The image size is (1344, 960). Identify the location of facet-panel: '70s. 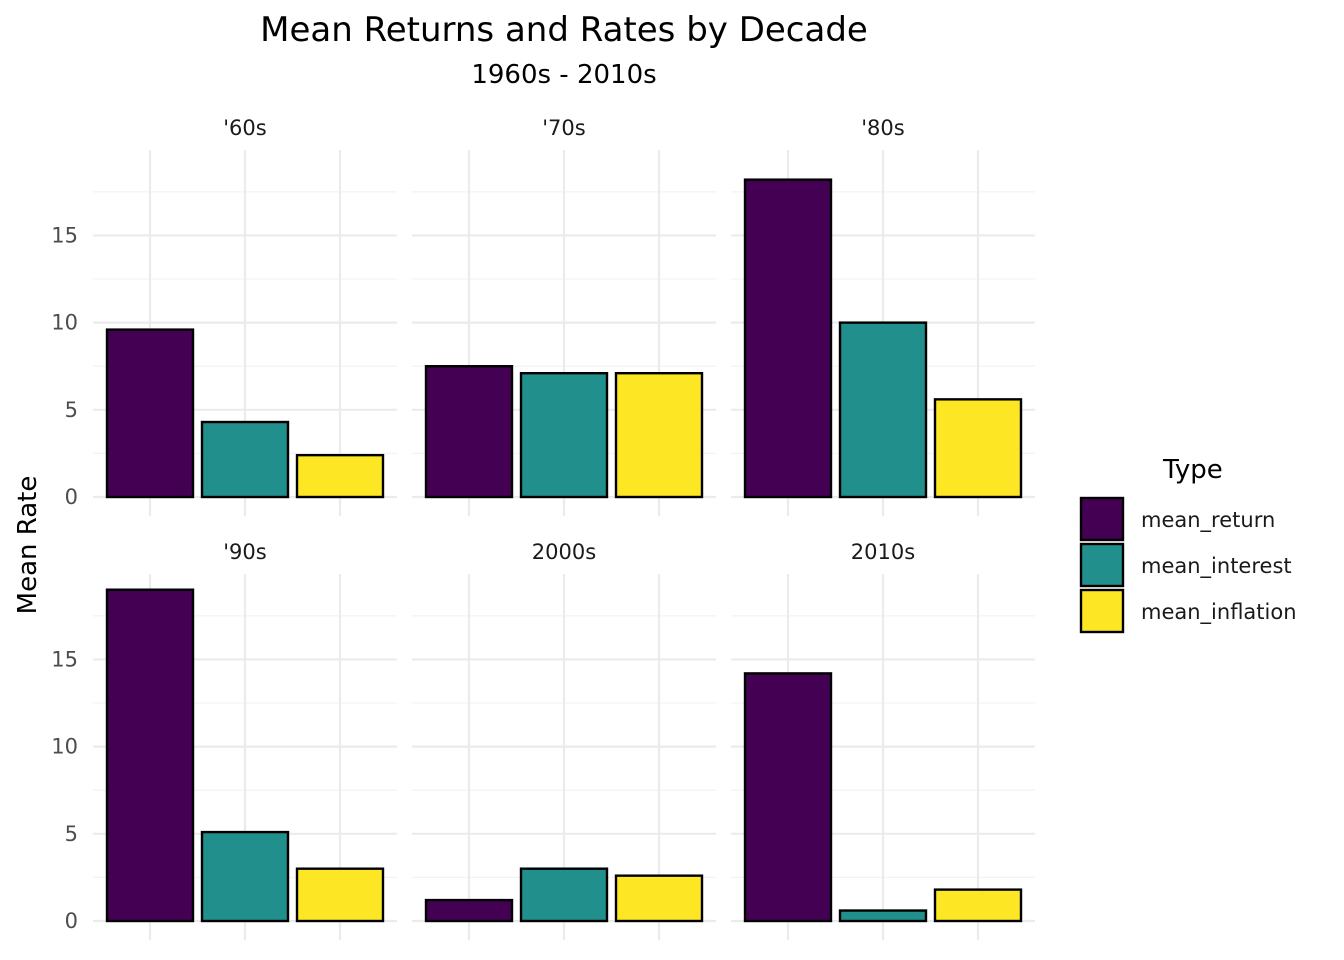
(564, 316).